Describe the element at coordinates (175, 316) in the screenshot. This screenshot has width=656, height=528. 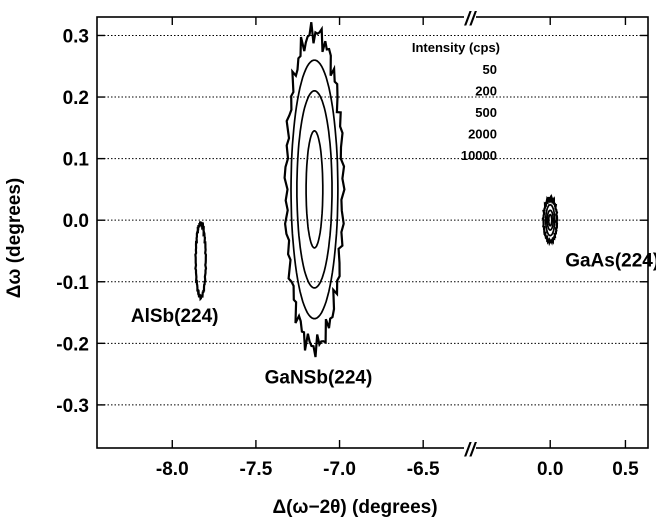
I see `peak-label: AlSb(224)` at that location.